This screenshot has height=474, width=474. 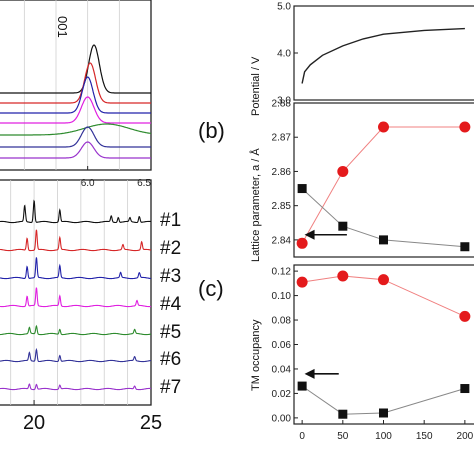 What do you see at coordinates (170, 359) in the screenshot?
I see `sample-label: #6` at bounding box center [170, 359].